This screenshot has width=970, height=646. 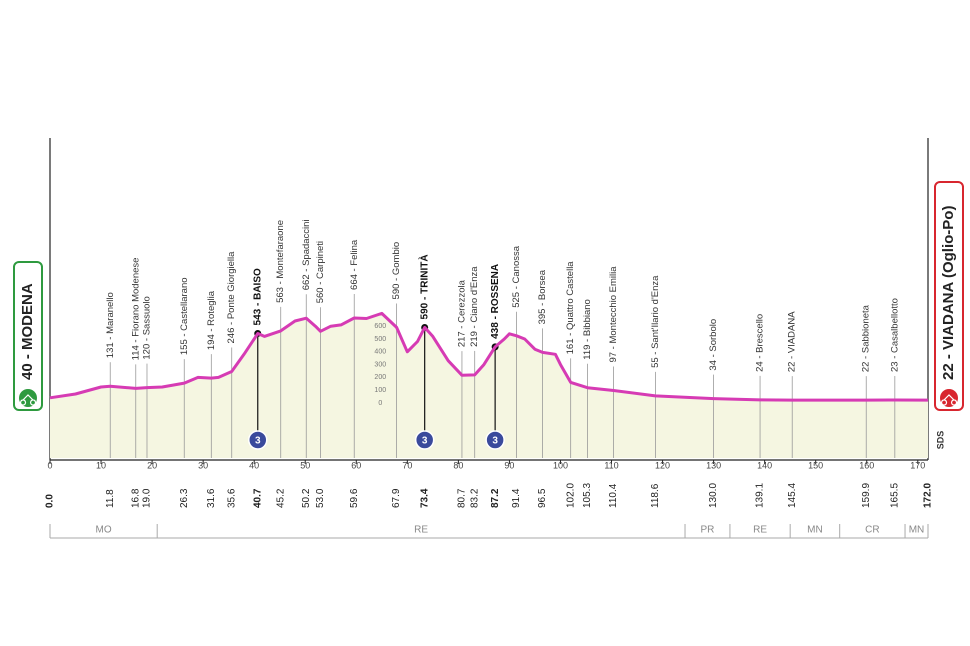 What do you see at coordinates (354, 498) in the screenshot?
I see `waypoint-km: 59.6` at bounding box center [354, 498].